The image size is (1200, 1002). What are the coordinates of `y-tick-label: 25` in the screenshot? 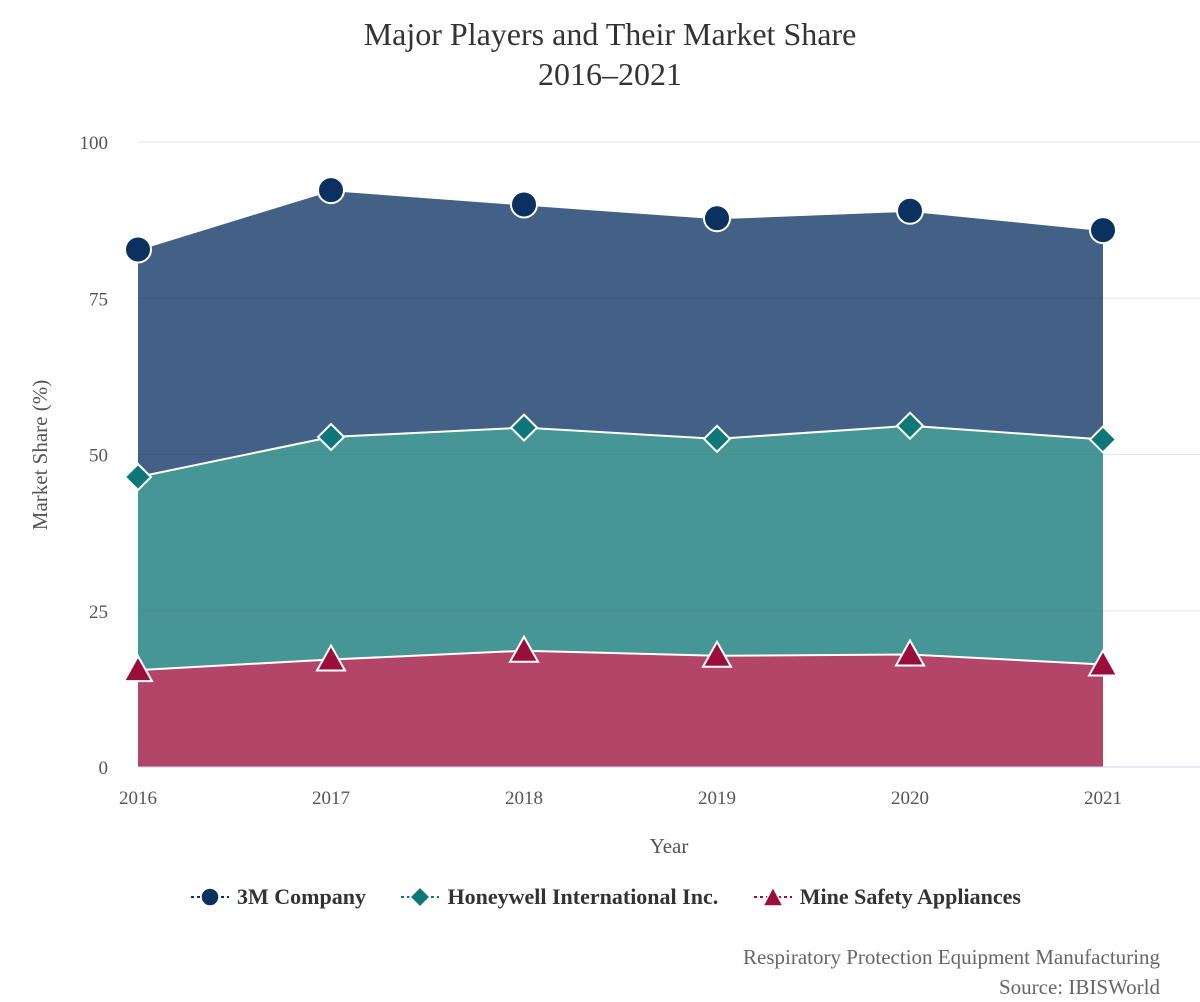 It's located at (98, 612).